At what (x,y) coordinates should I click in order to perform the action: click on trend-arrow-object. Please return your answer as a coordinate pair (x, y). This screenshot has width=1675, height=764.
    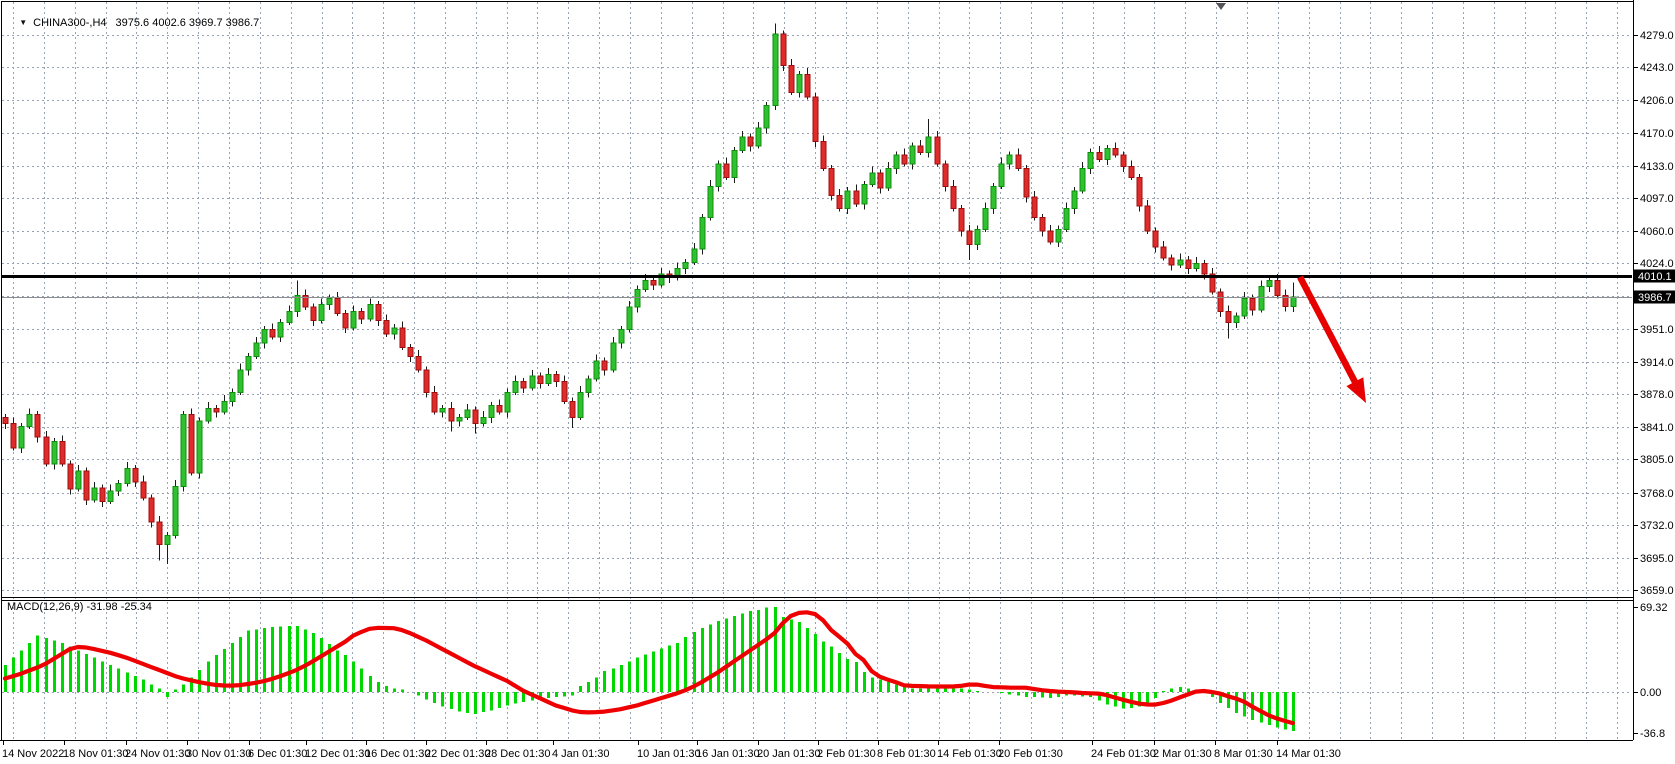
    Looking at the image, I should click on (1331, 339).